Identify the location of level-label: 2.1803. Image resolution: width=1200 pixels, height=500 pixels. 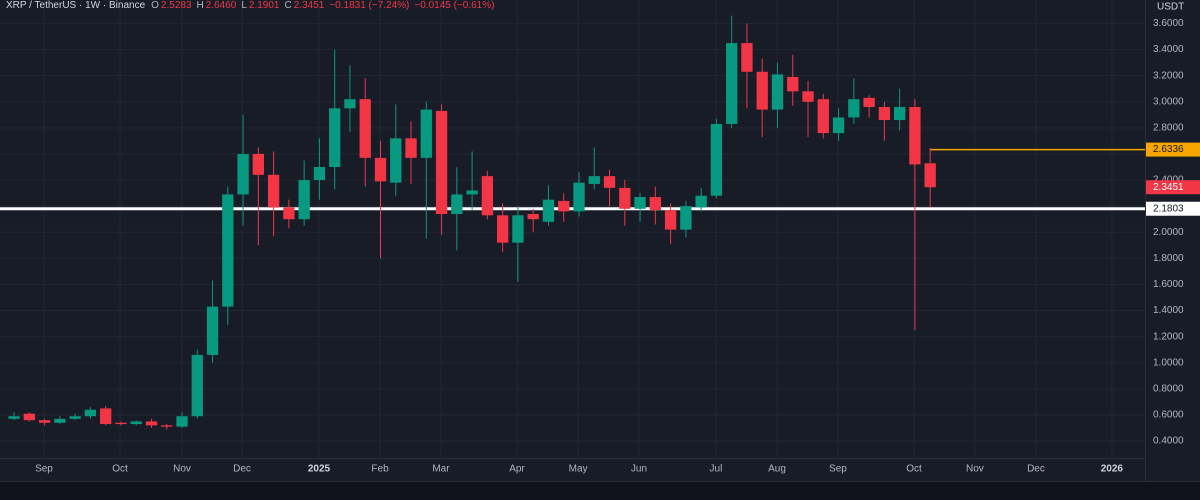
(1168, 208).